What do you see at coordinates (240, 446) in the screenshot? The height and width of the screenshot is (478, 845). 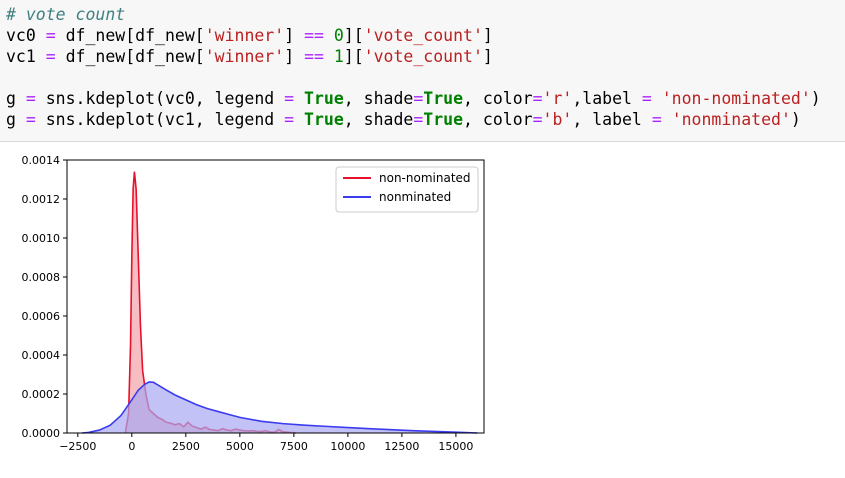 I see `x-tick-label: 5000` at bounding box center [240, 446].